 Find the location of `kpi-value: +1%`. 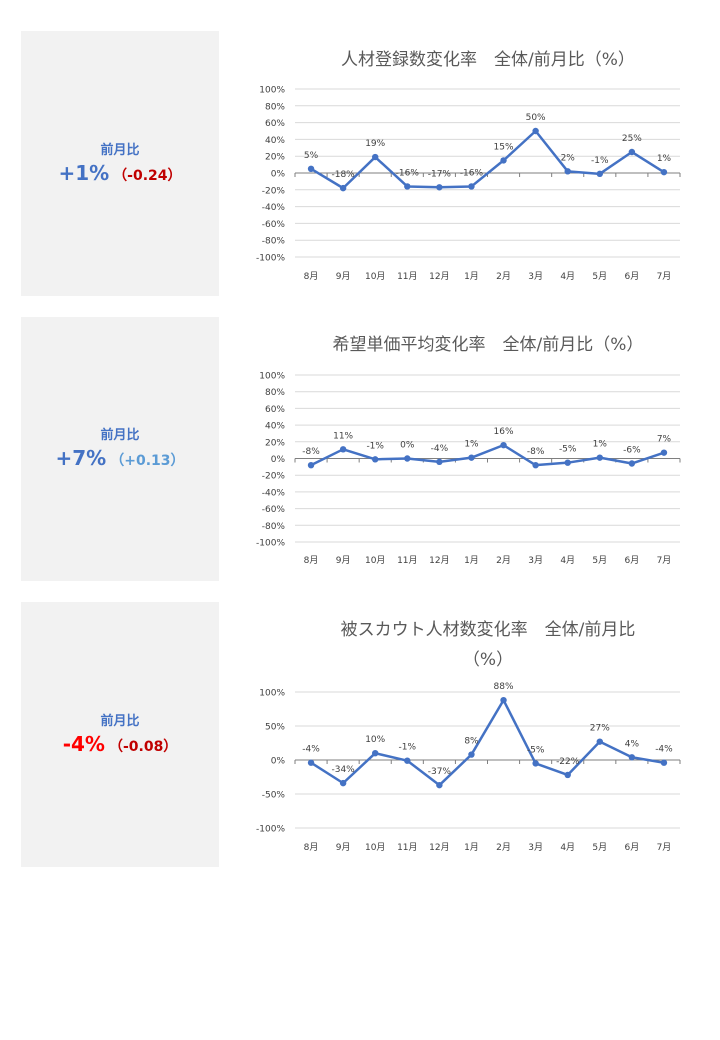

kpi-value: +1% is located at coordinates (84, 172).